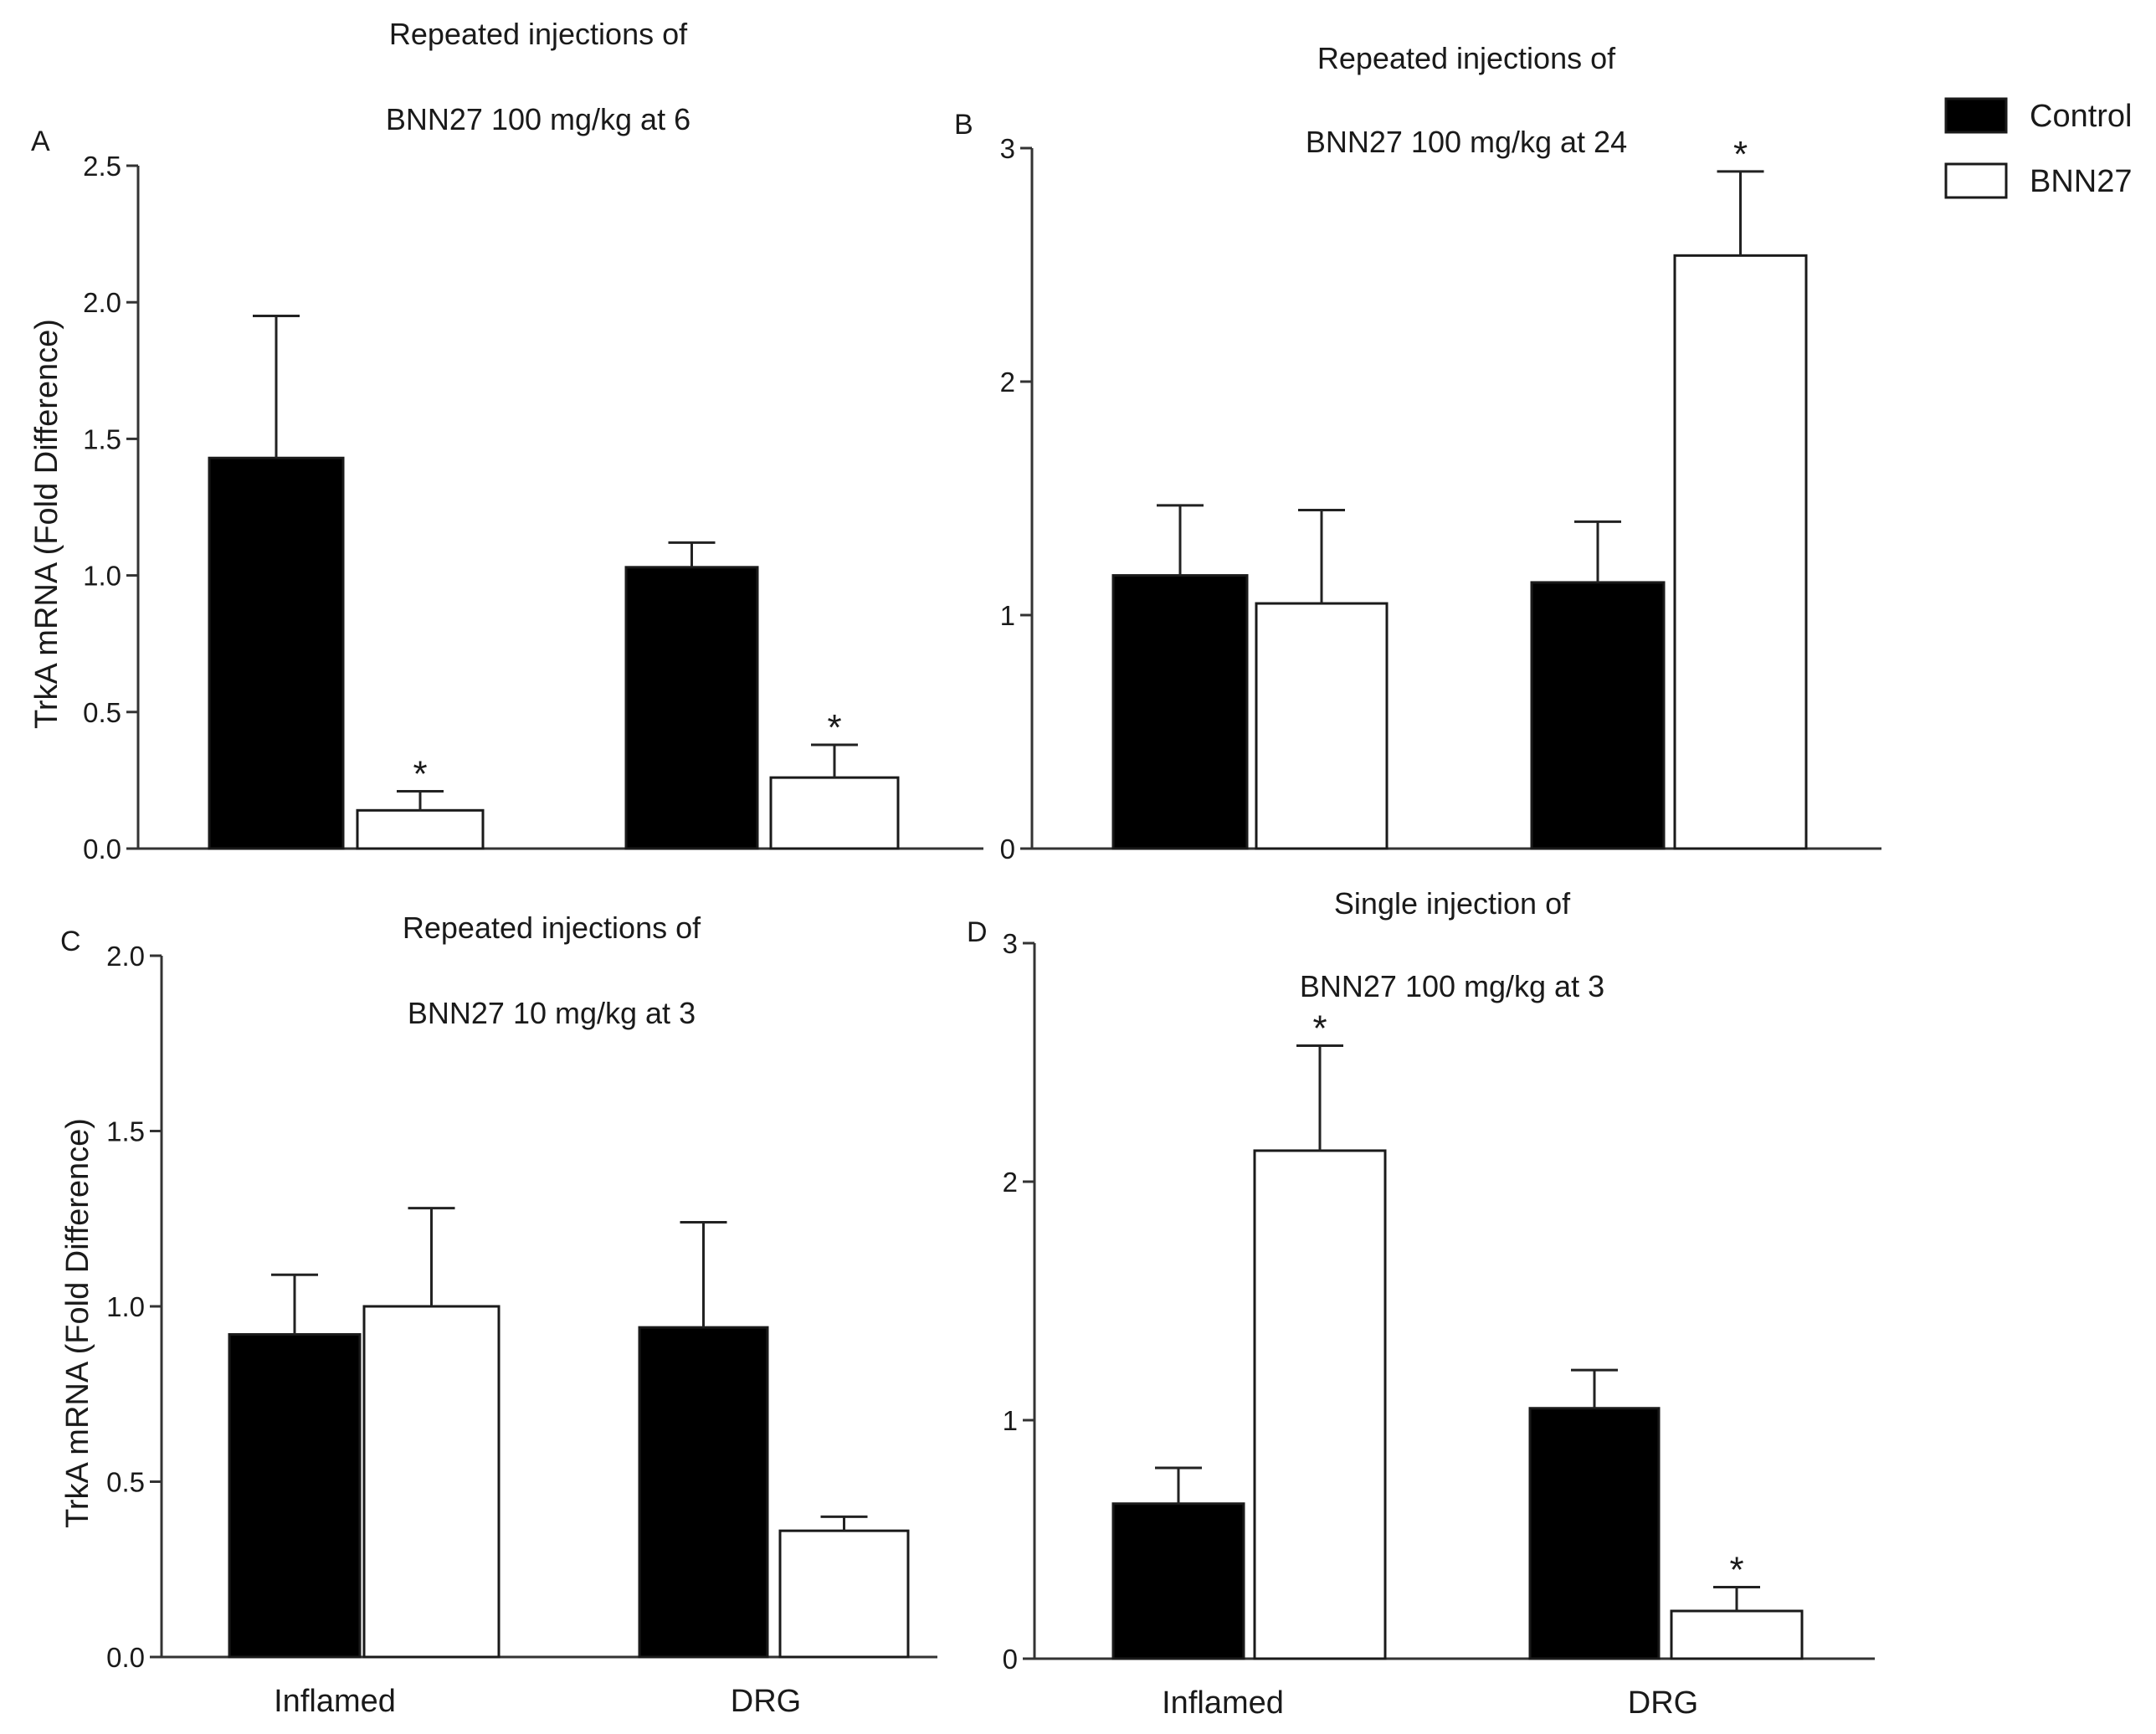  What do you see at coordinates (538, 119) in the screenshot?
I see `chart-title-line-2: BNN27 100 mg/kg at 6` at bounding box center [538, 119].